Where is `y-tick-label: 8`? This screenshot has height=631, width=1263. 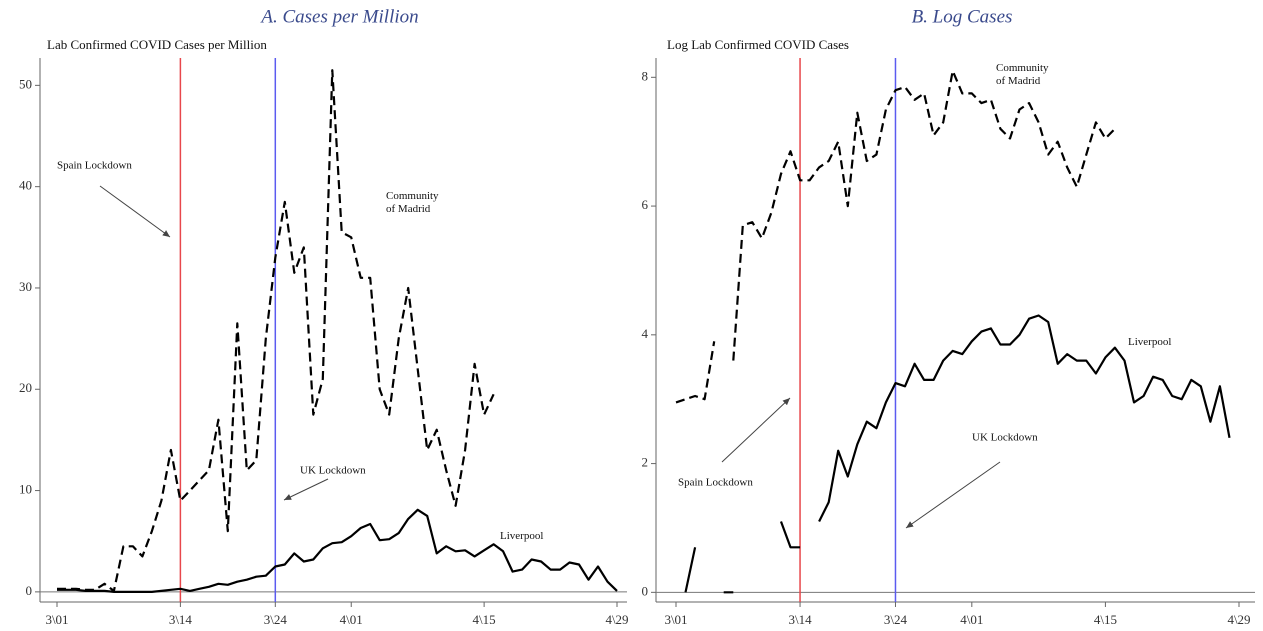
y-tick-label: 8 is located at coordinates (645, 75).